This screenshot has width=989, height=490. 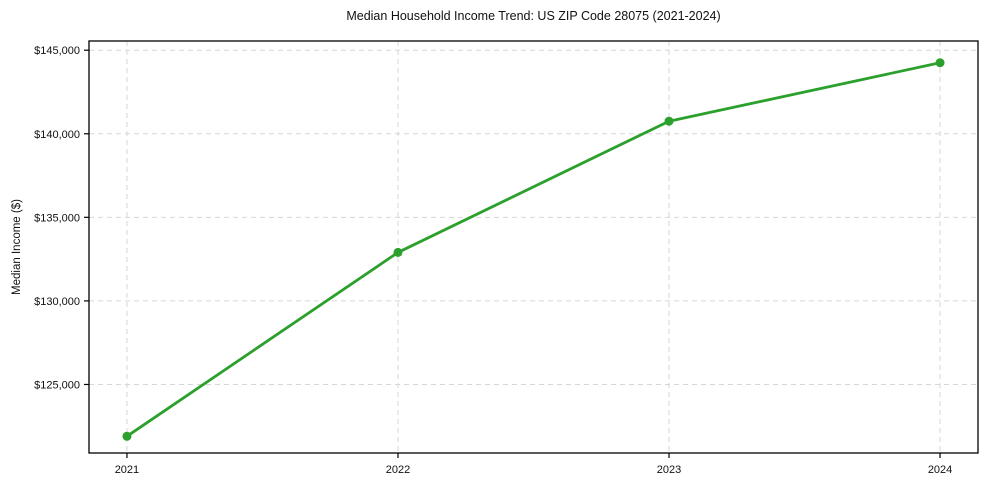 What do you see at coordinates (57, 302) in the screenshot?
I see `y-tick-label: $130,000` at bounding box center [57, 302].